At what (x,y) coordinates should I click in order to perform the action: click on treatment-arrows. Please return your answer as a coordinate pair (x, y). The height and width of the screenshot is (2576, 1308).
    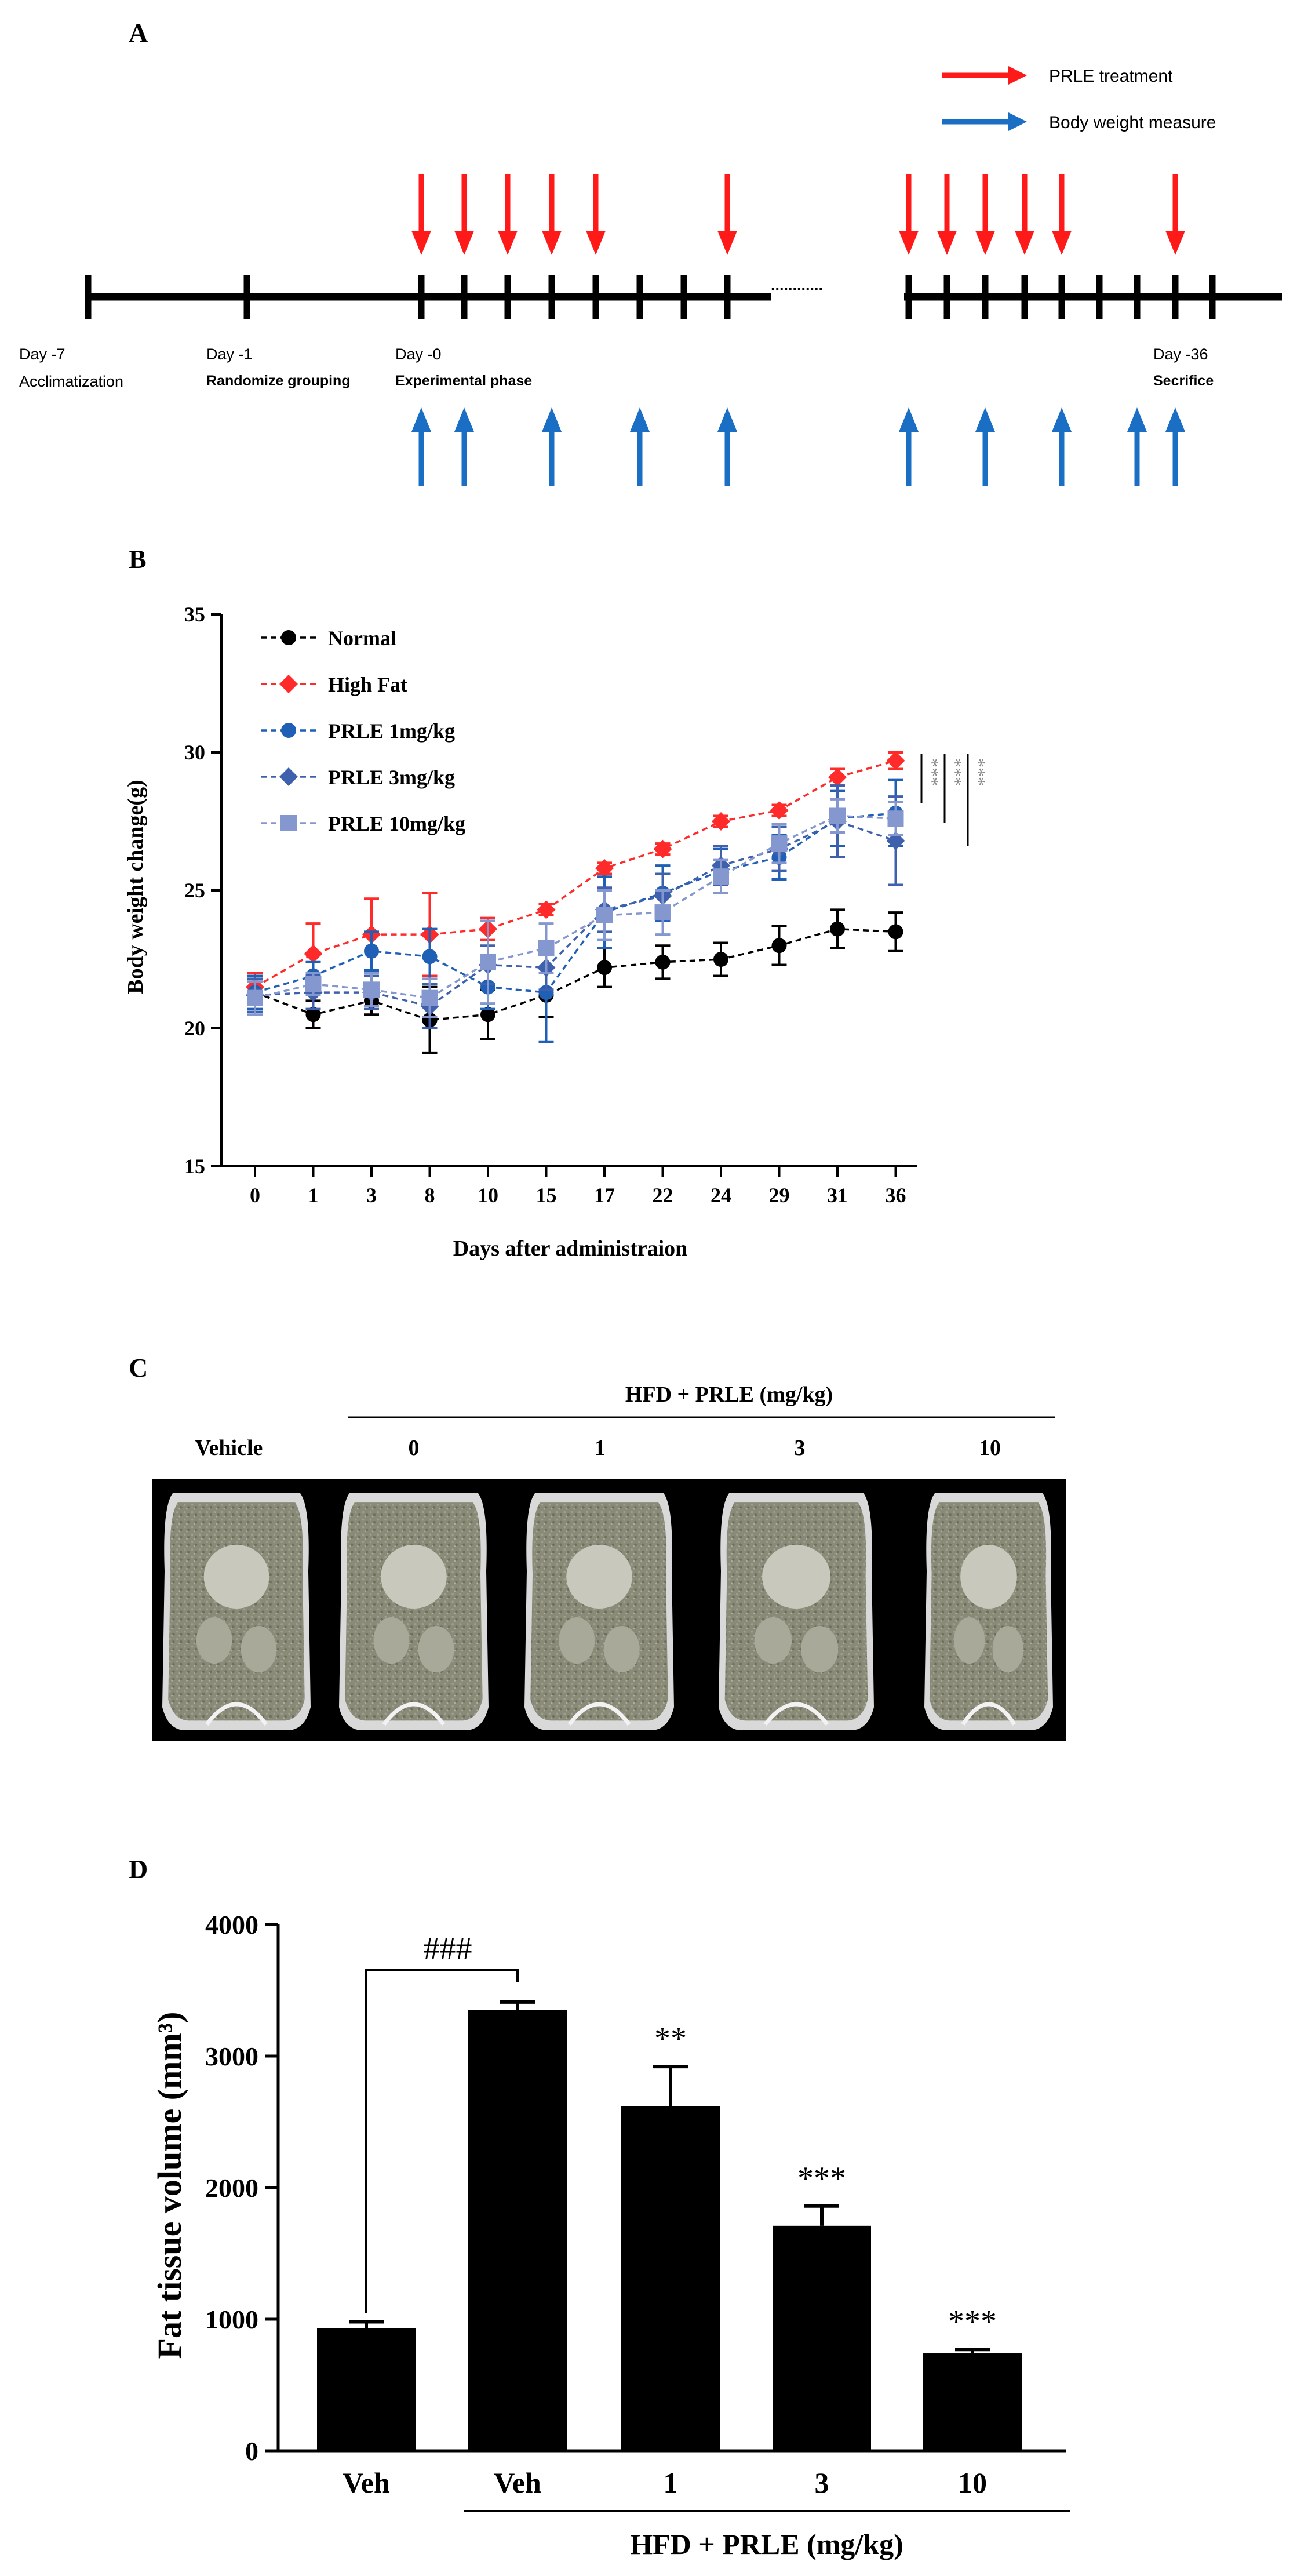
    Looking at the image, I should click on (798, 215).